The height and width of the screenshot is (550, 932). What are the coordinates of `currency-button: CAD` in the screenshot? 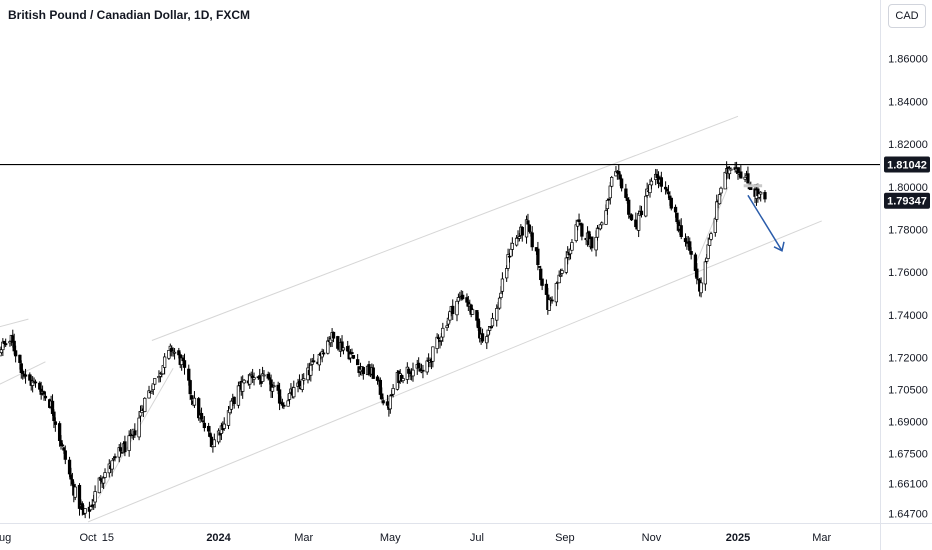 It's located at (907, 16).